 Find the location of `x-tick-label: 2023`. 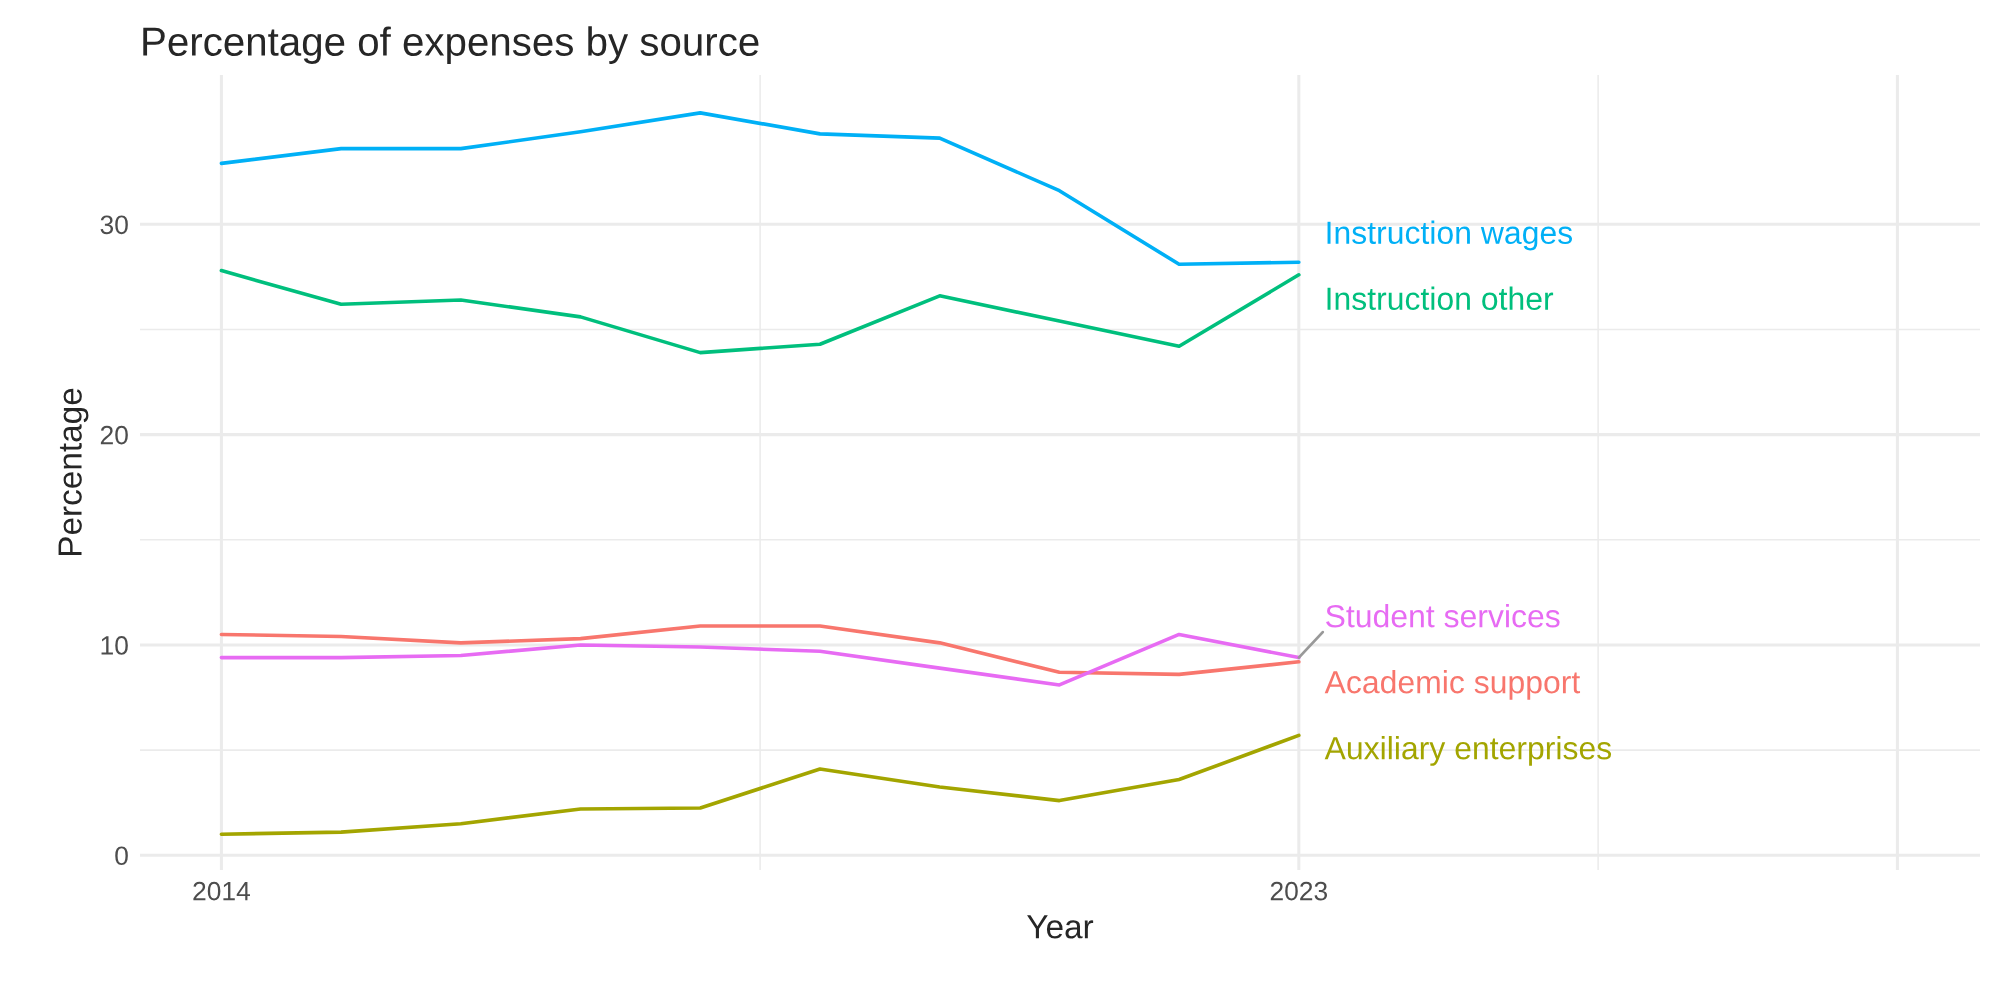

x-tick-label: 2023 is located at coordinates (1299, 891).